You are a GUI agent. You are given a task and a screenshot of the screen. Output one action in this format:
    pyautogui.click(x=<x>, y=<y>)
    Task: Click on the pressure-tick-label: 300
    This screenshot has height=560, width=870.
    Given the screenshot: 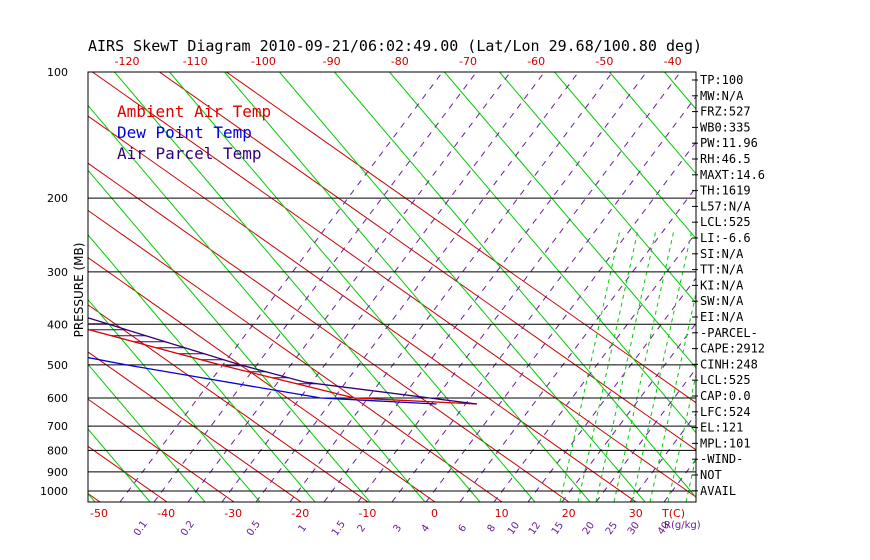 What is the action you would take?
    pyautogui.click(x=57, y=272)
    